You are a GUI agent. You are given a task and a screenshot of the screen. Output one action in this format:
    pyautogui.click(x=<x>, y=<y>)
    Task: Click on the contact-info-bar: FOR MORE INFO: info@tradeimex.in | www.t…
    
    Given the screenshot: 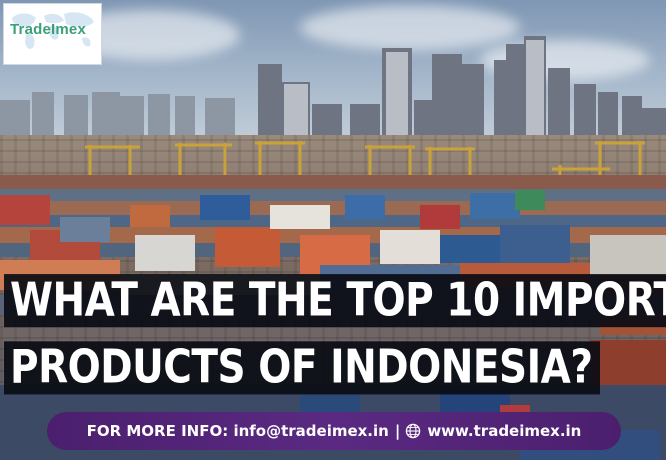 What is the action you would take?
    pyautogui.click(x=334, y=431)
    